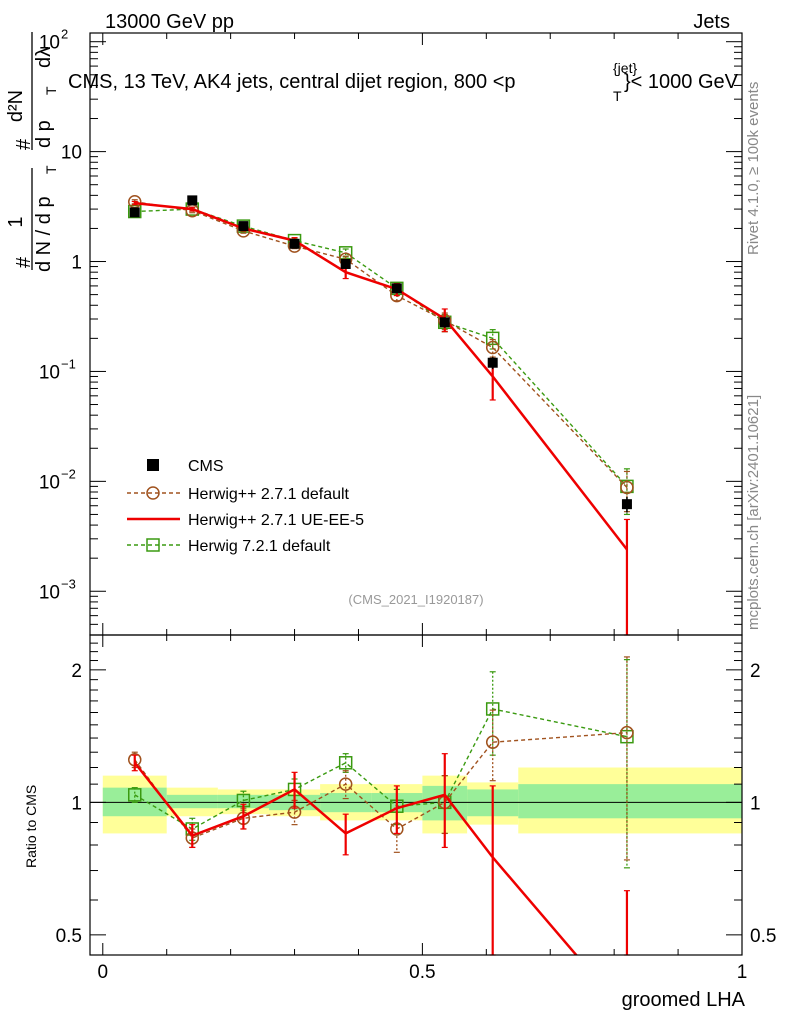 The image size is (786, 1024). What do you see at coordinates (681, 82) in the screenshot?
I see `plot-title-tail: }< 1000 GeV` at bounding box center [681, 82].